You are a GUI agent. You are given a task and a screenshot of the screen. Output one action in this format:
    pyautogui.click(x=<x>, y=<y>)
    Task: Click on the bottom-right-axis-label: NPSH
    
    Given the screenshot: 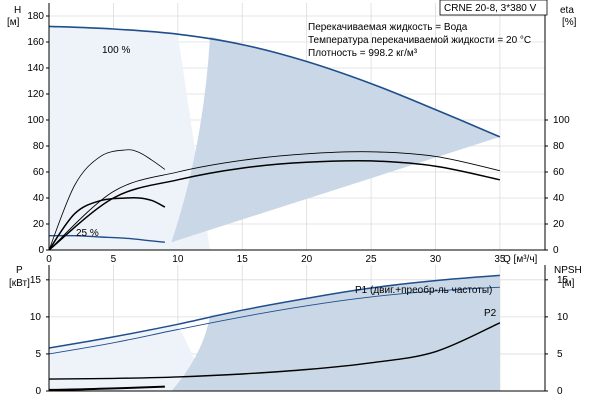 What is the action you would take?
    pyautogui.click(x=568, y=270)
    